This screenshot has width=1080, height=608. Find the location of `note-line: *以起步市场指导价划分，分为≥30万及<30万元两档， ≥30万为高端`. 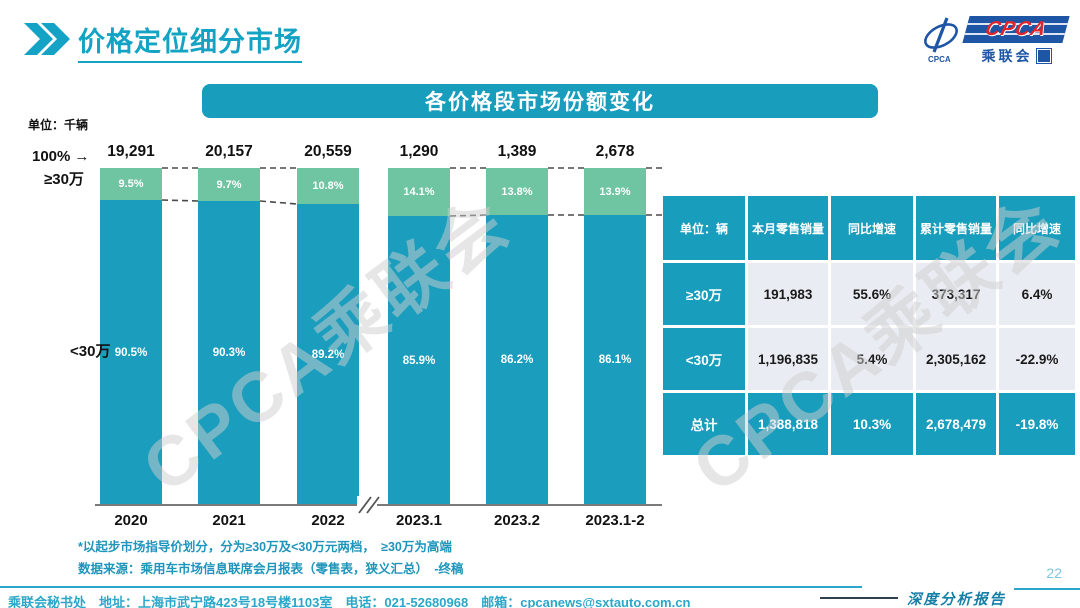

note-line: *以起步市场指导价划分，分为≥30万及<30万元两档， ≥30万为高端 is located at coordinates (265, 547).